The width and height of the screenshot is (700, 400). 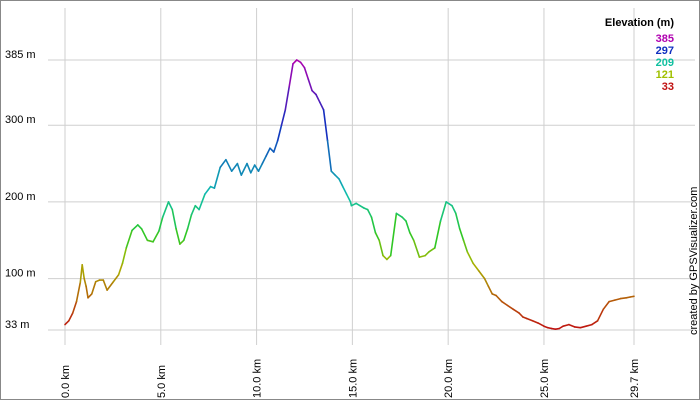 What do you see at coordinates (353, 378) in the screenshot?
I see `x-tick-label: 15.0 km` at bounding box center [353, 378].